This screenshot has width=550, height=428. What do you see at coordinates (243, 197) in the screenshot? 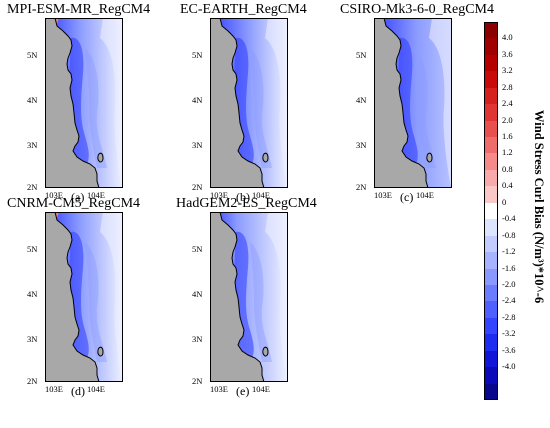
I see `panel-label: (b)` at bounding box center [243, 197].